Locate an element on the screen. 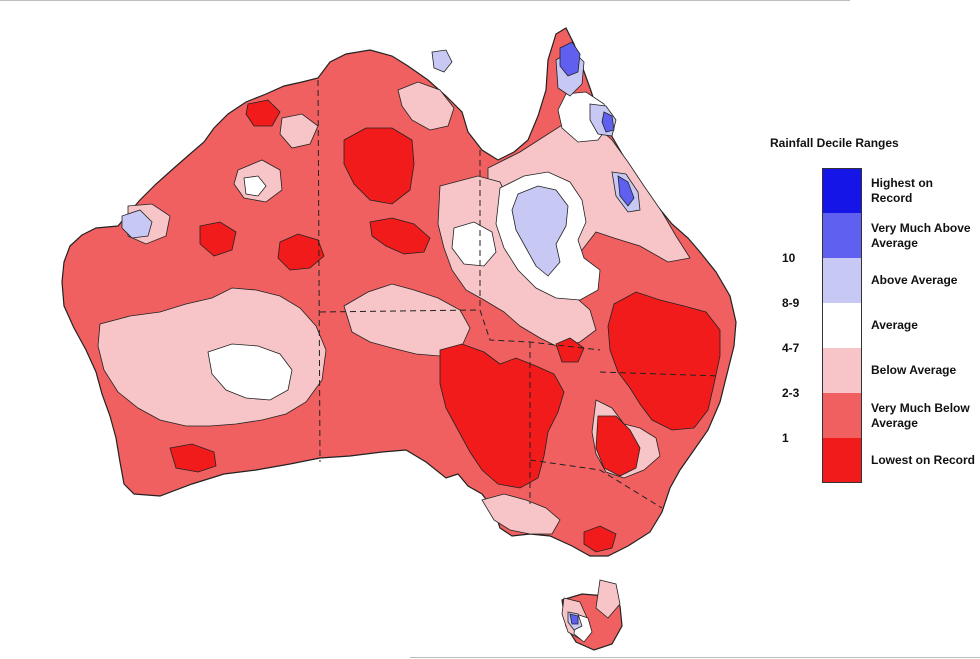 This screenshot has width=980, height=659. legend-label: Average is located at coordinates (894, 325).